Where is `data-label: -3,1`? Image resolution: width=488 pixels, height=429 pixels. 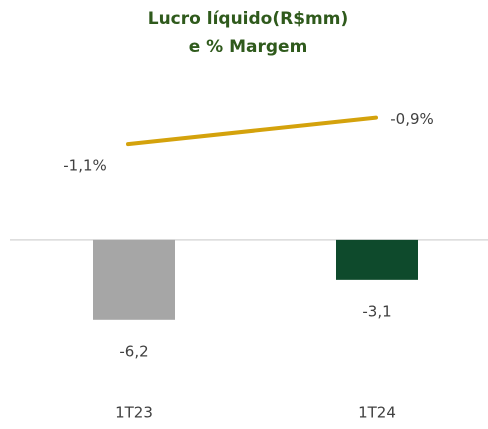 data-label: -3,1 is located at coordinates (376, 311).